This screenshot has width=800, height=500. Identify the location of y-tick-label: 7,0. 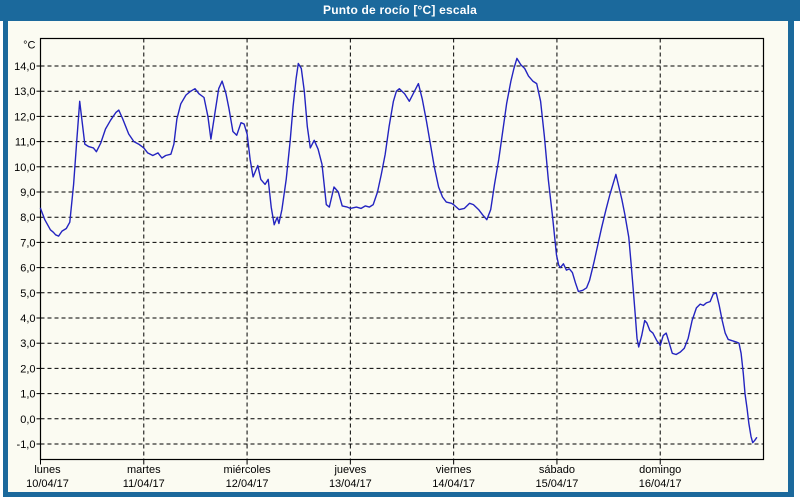
(27, 243).